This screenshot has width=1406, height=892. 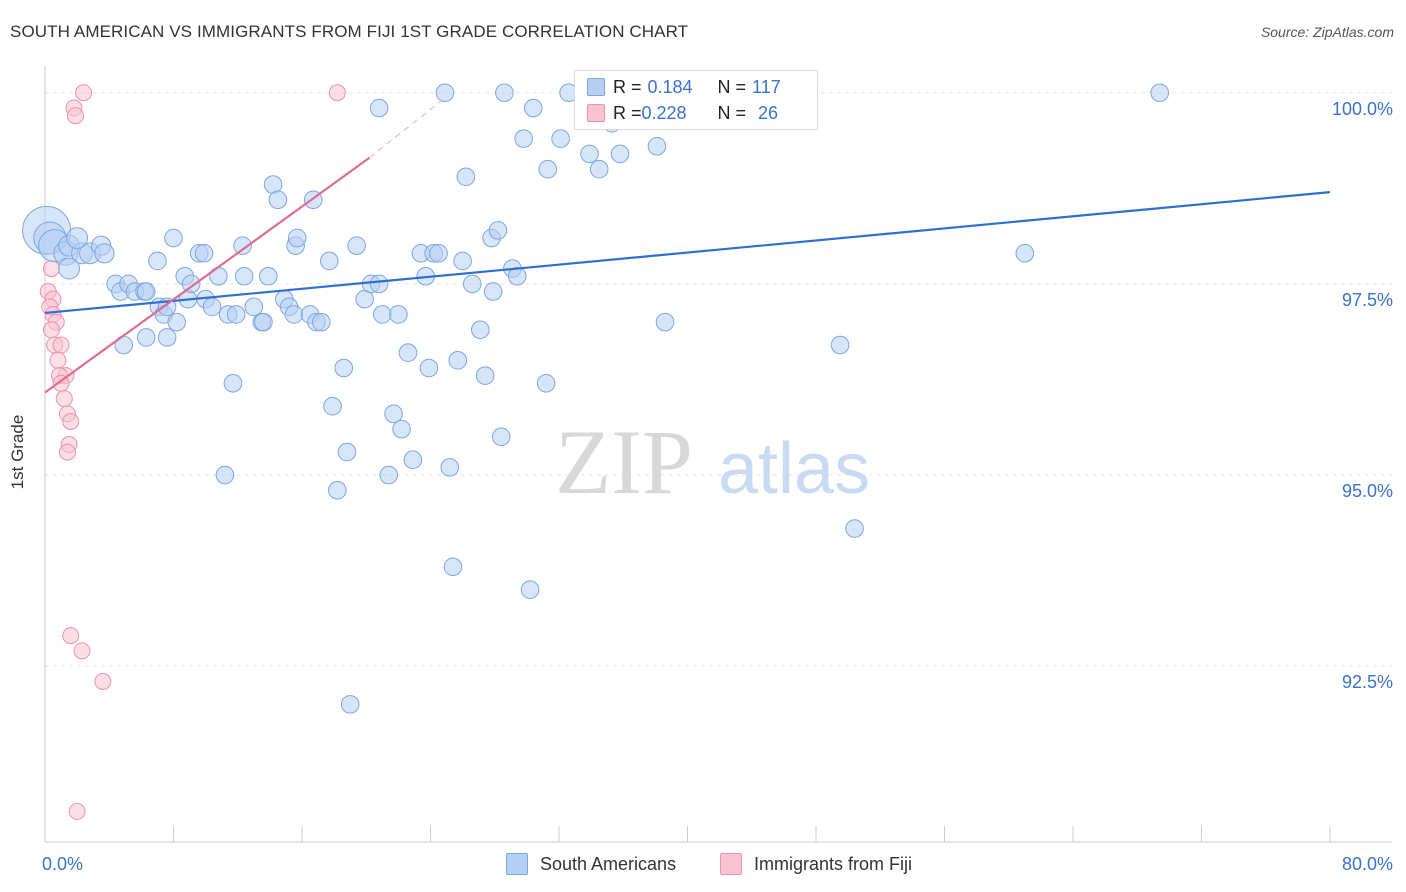 What do you see at coordinates (1367, 682) in the screenshot?
I see `y-tick-label: 92.5%` at bounding box center [1367, 682].